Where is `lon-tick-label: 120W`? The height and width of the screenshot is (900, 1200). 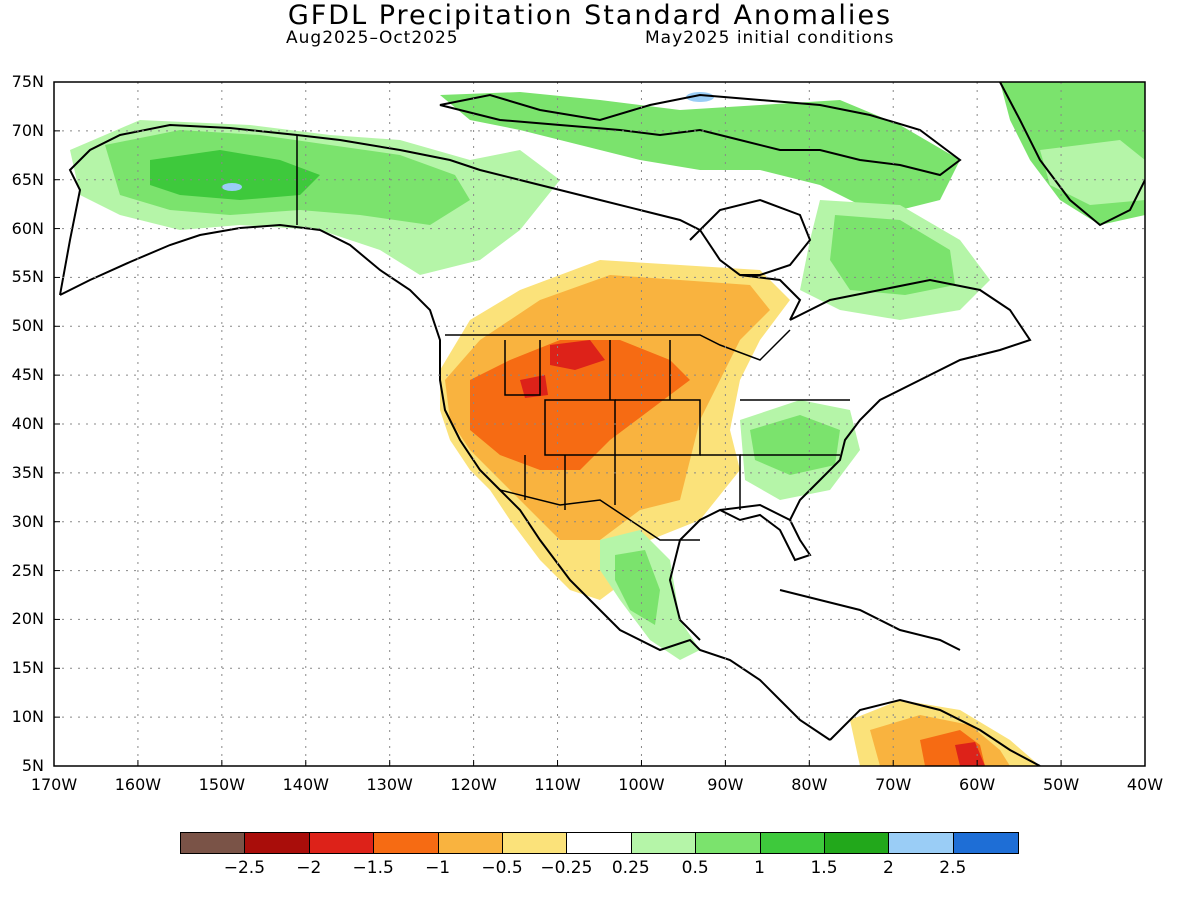 lon-tick-label: 120W is located at coordinates (473, 784).